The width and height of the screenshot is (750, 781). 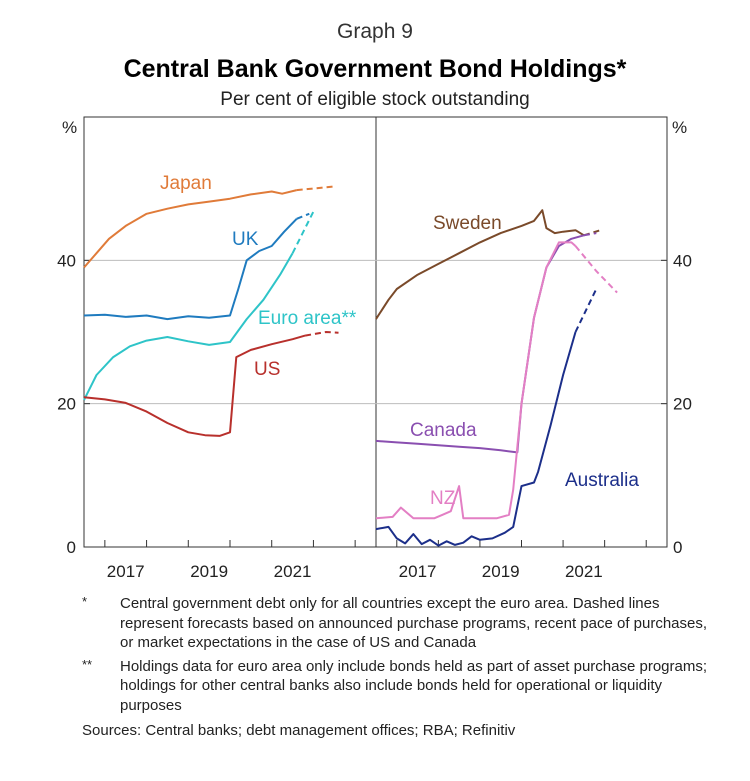 What do you see at coordinates (186, 183) in the screenshot?
I see `series-label-japan: Japan` at bounding box center [186, 183].